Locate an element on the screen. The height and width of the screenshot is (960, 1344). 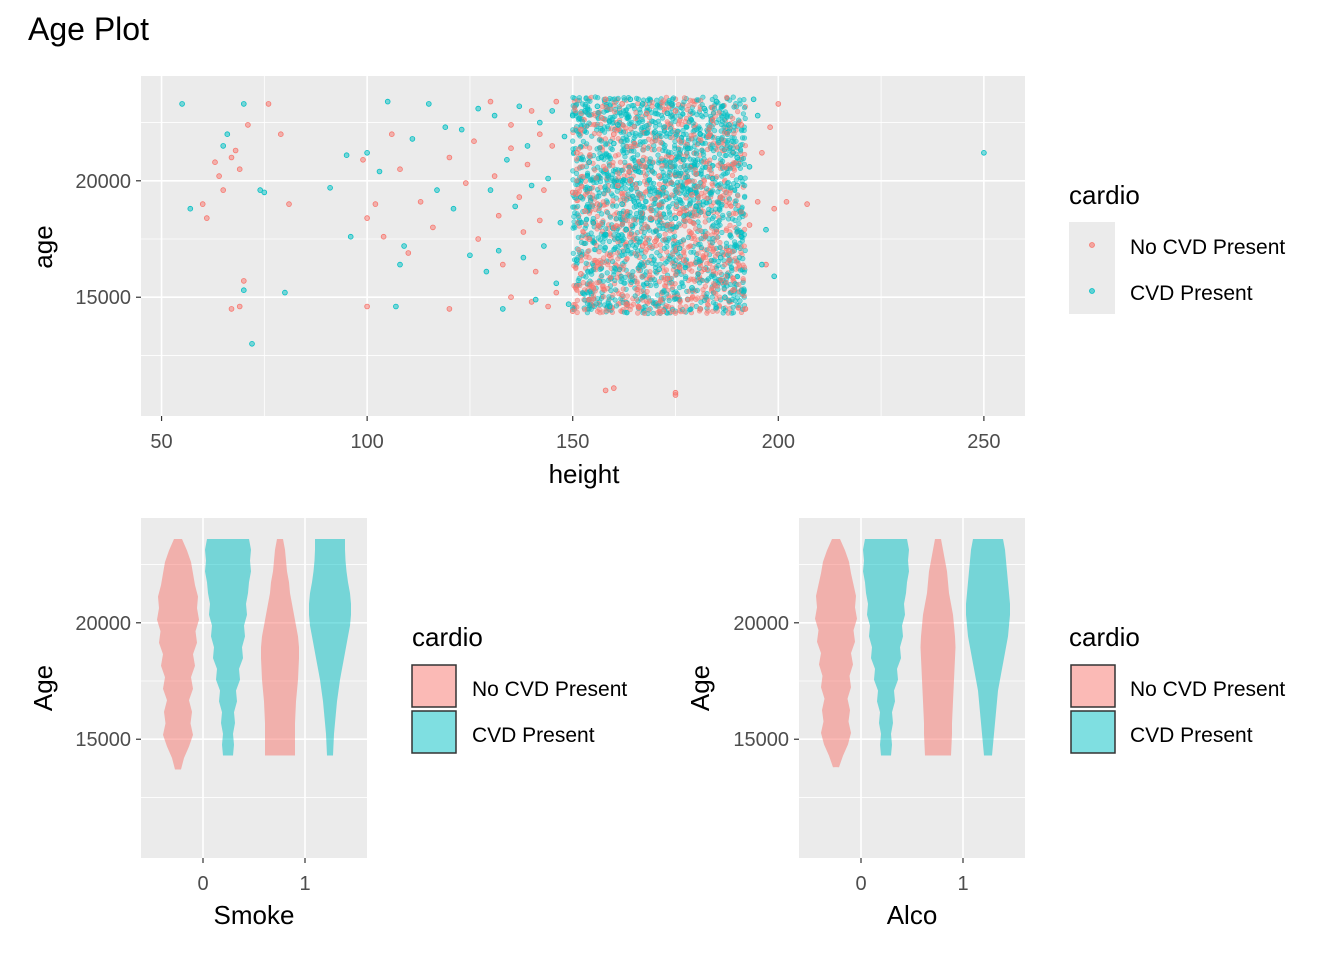
smoke-y-axis-title: Age is located at coordinates (43, 688).